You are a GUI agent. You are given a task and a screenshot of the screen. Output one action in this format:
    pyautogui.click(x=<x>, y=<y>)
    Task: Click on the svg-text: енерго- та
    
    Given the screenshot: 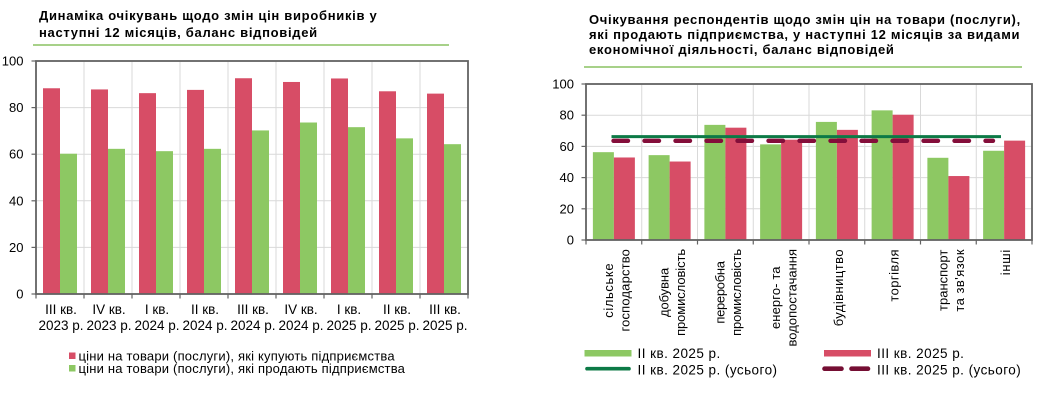 What is the action you would take?
    pyautogui.click(x=775, y=297)
    